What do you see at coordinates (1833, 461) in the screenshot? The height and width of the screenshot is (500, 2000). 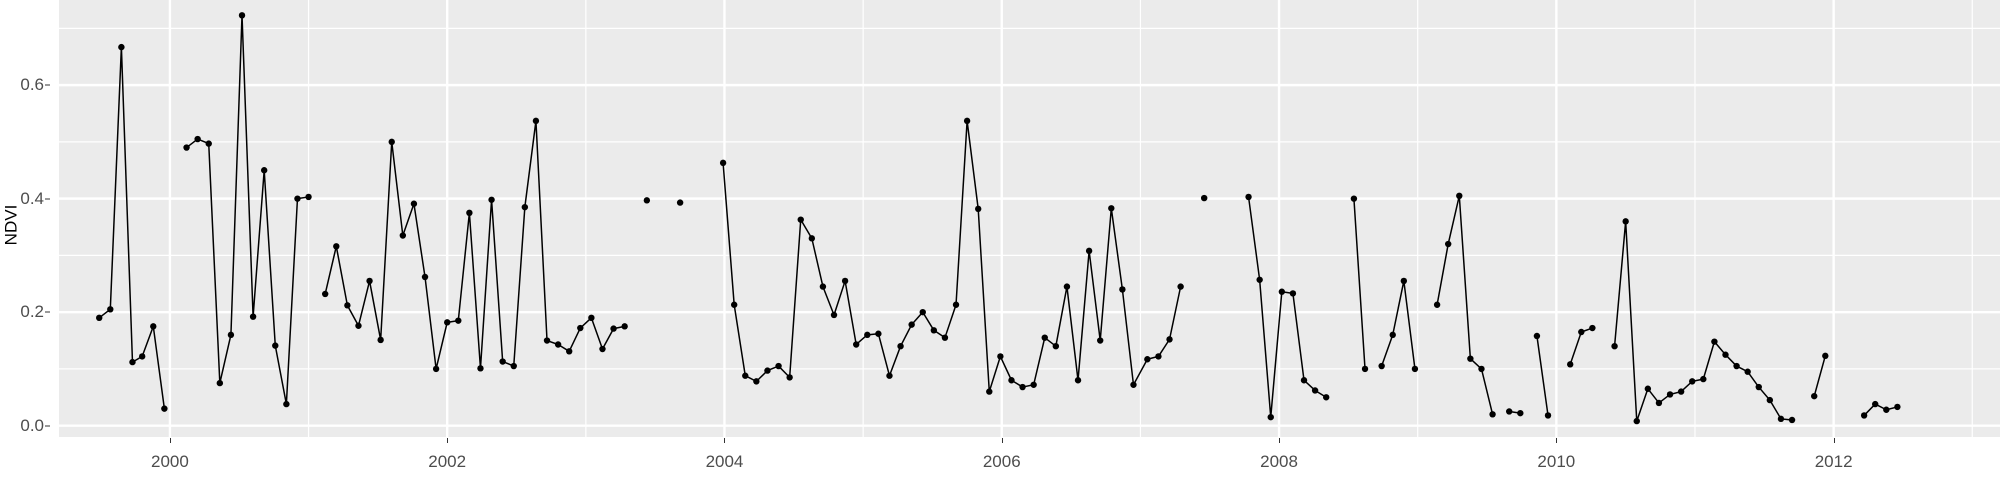 I see `x-tick-label: 2012` at bounding box center [1833, 461].